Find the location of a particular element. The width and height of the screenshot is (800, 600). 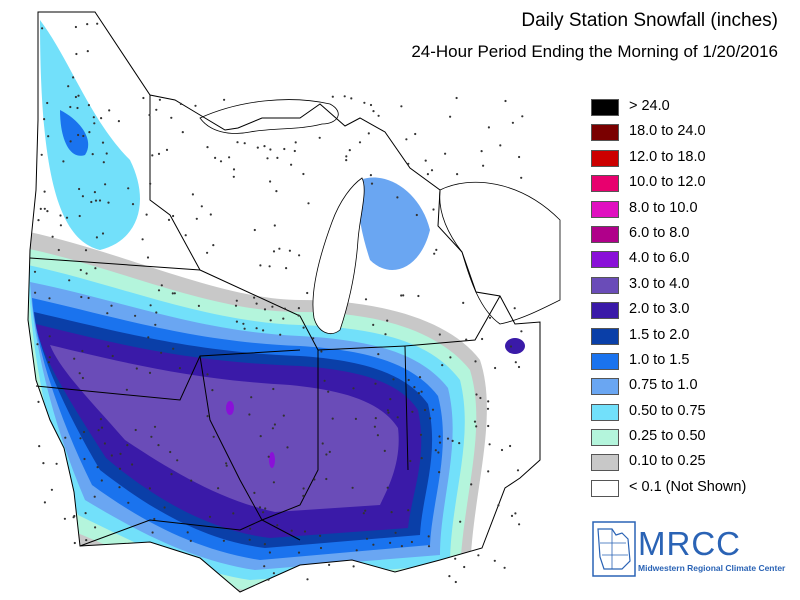

legend-label: 3.0 to 4.0 is located at coordinates (659, 283).